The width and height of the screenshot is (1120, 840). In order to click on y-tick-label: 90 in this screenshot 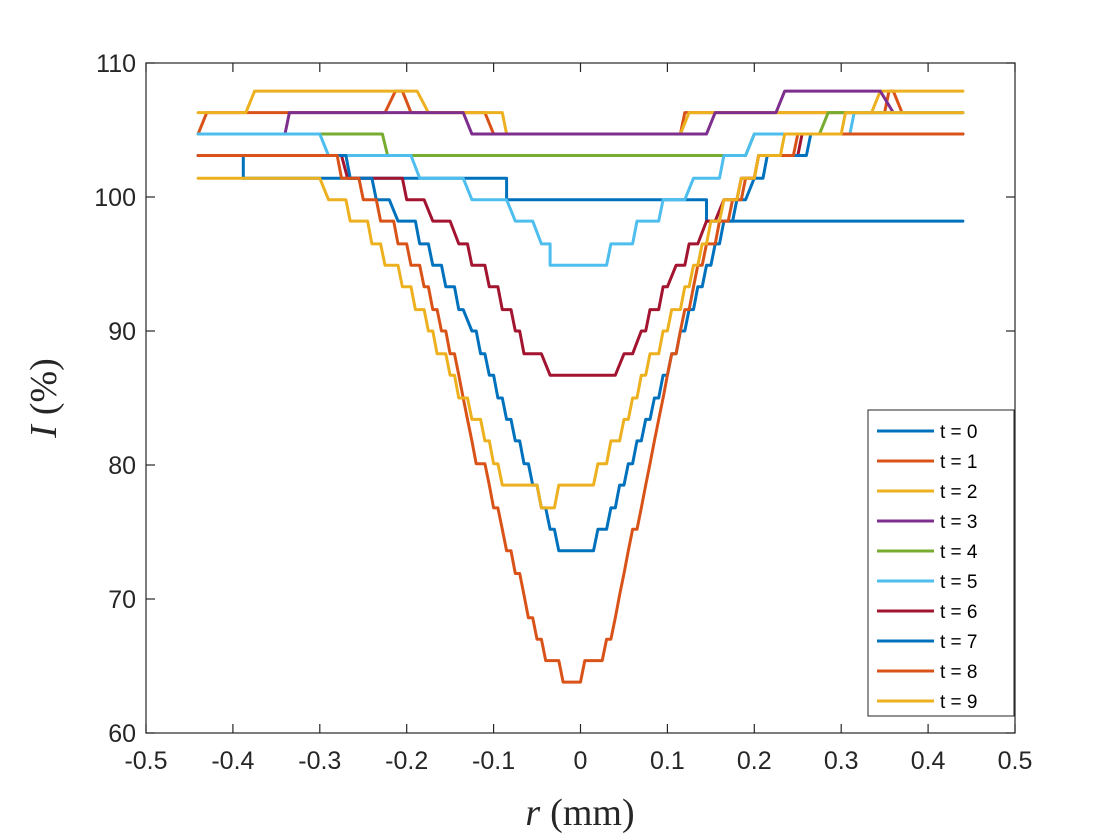, I will do `click(122, 332)`.